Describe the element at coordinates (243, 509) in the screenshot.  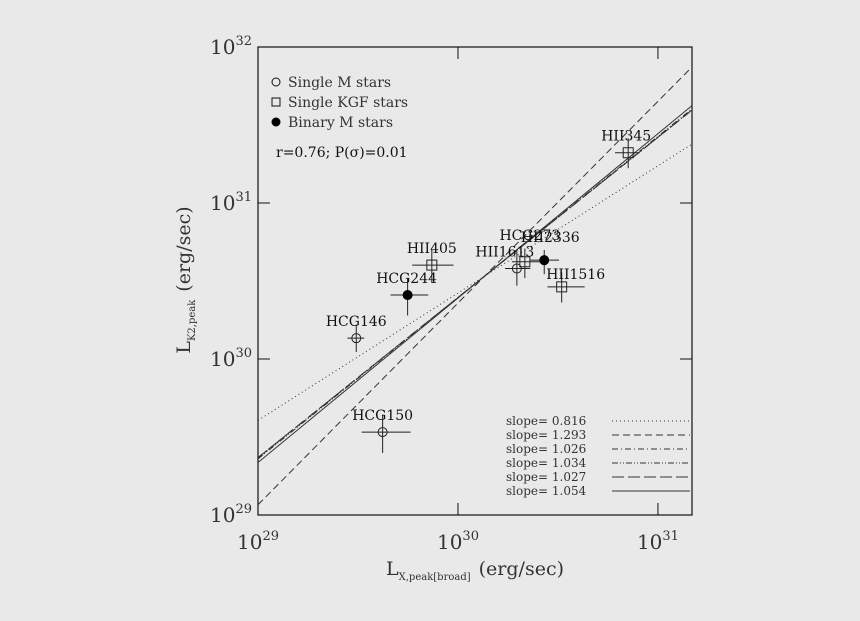
I see `y-tick-exp: 29` at that location.